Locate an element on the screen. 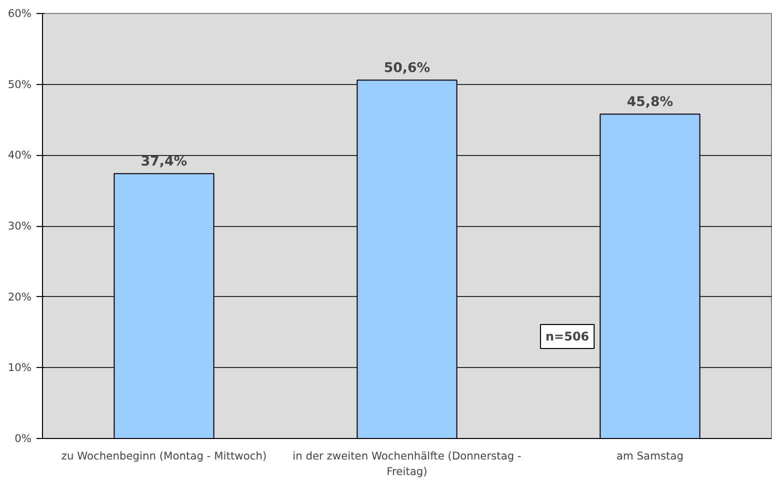 Image resolution: width=772 pixels, height=481 pixels. annotation: n=506 is located at coordinates (568, 337).